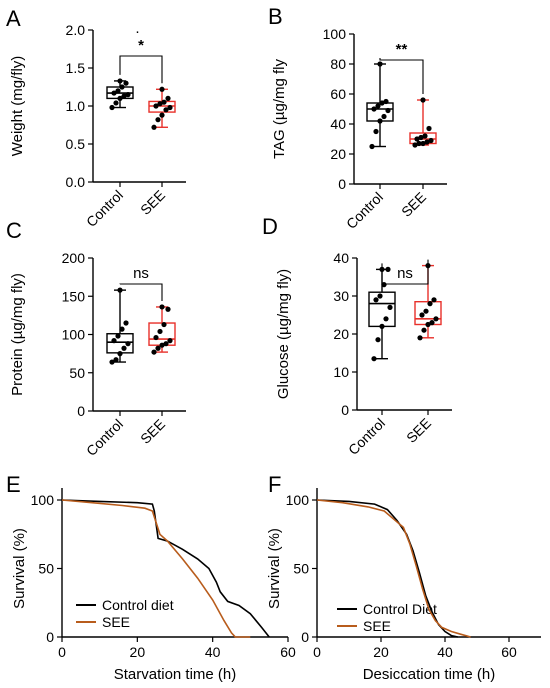 Image resolution: width=550 pixels, height=688 pixels. Describe the element at coordinates (141, 45) in the screenshot. I see `significance-label: *` at that location.